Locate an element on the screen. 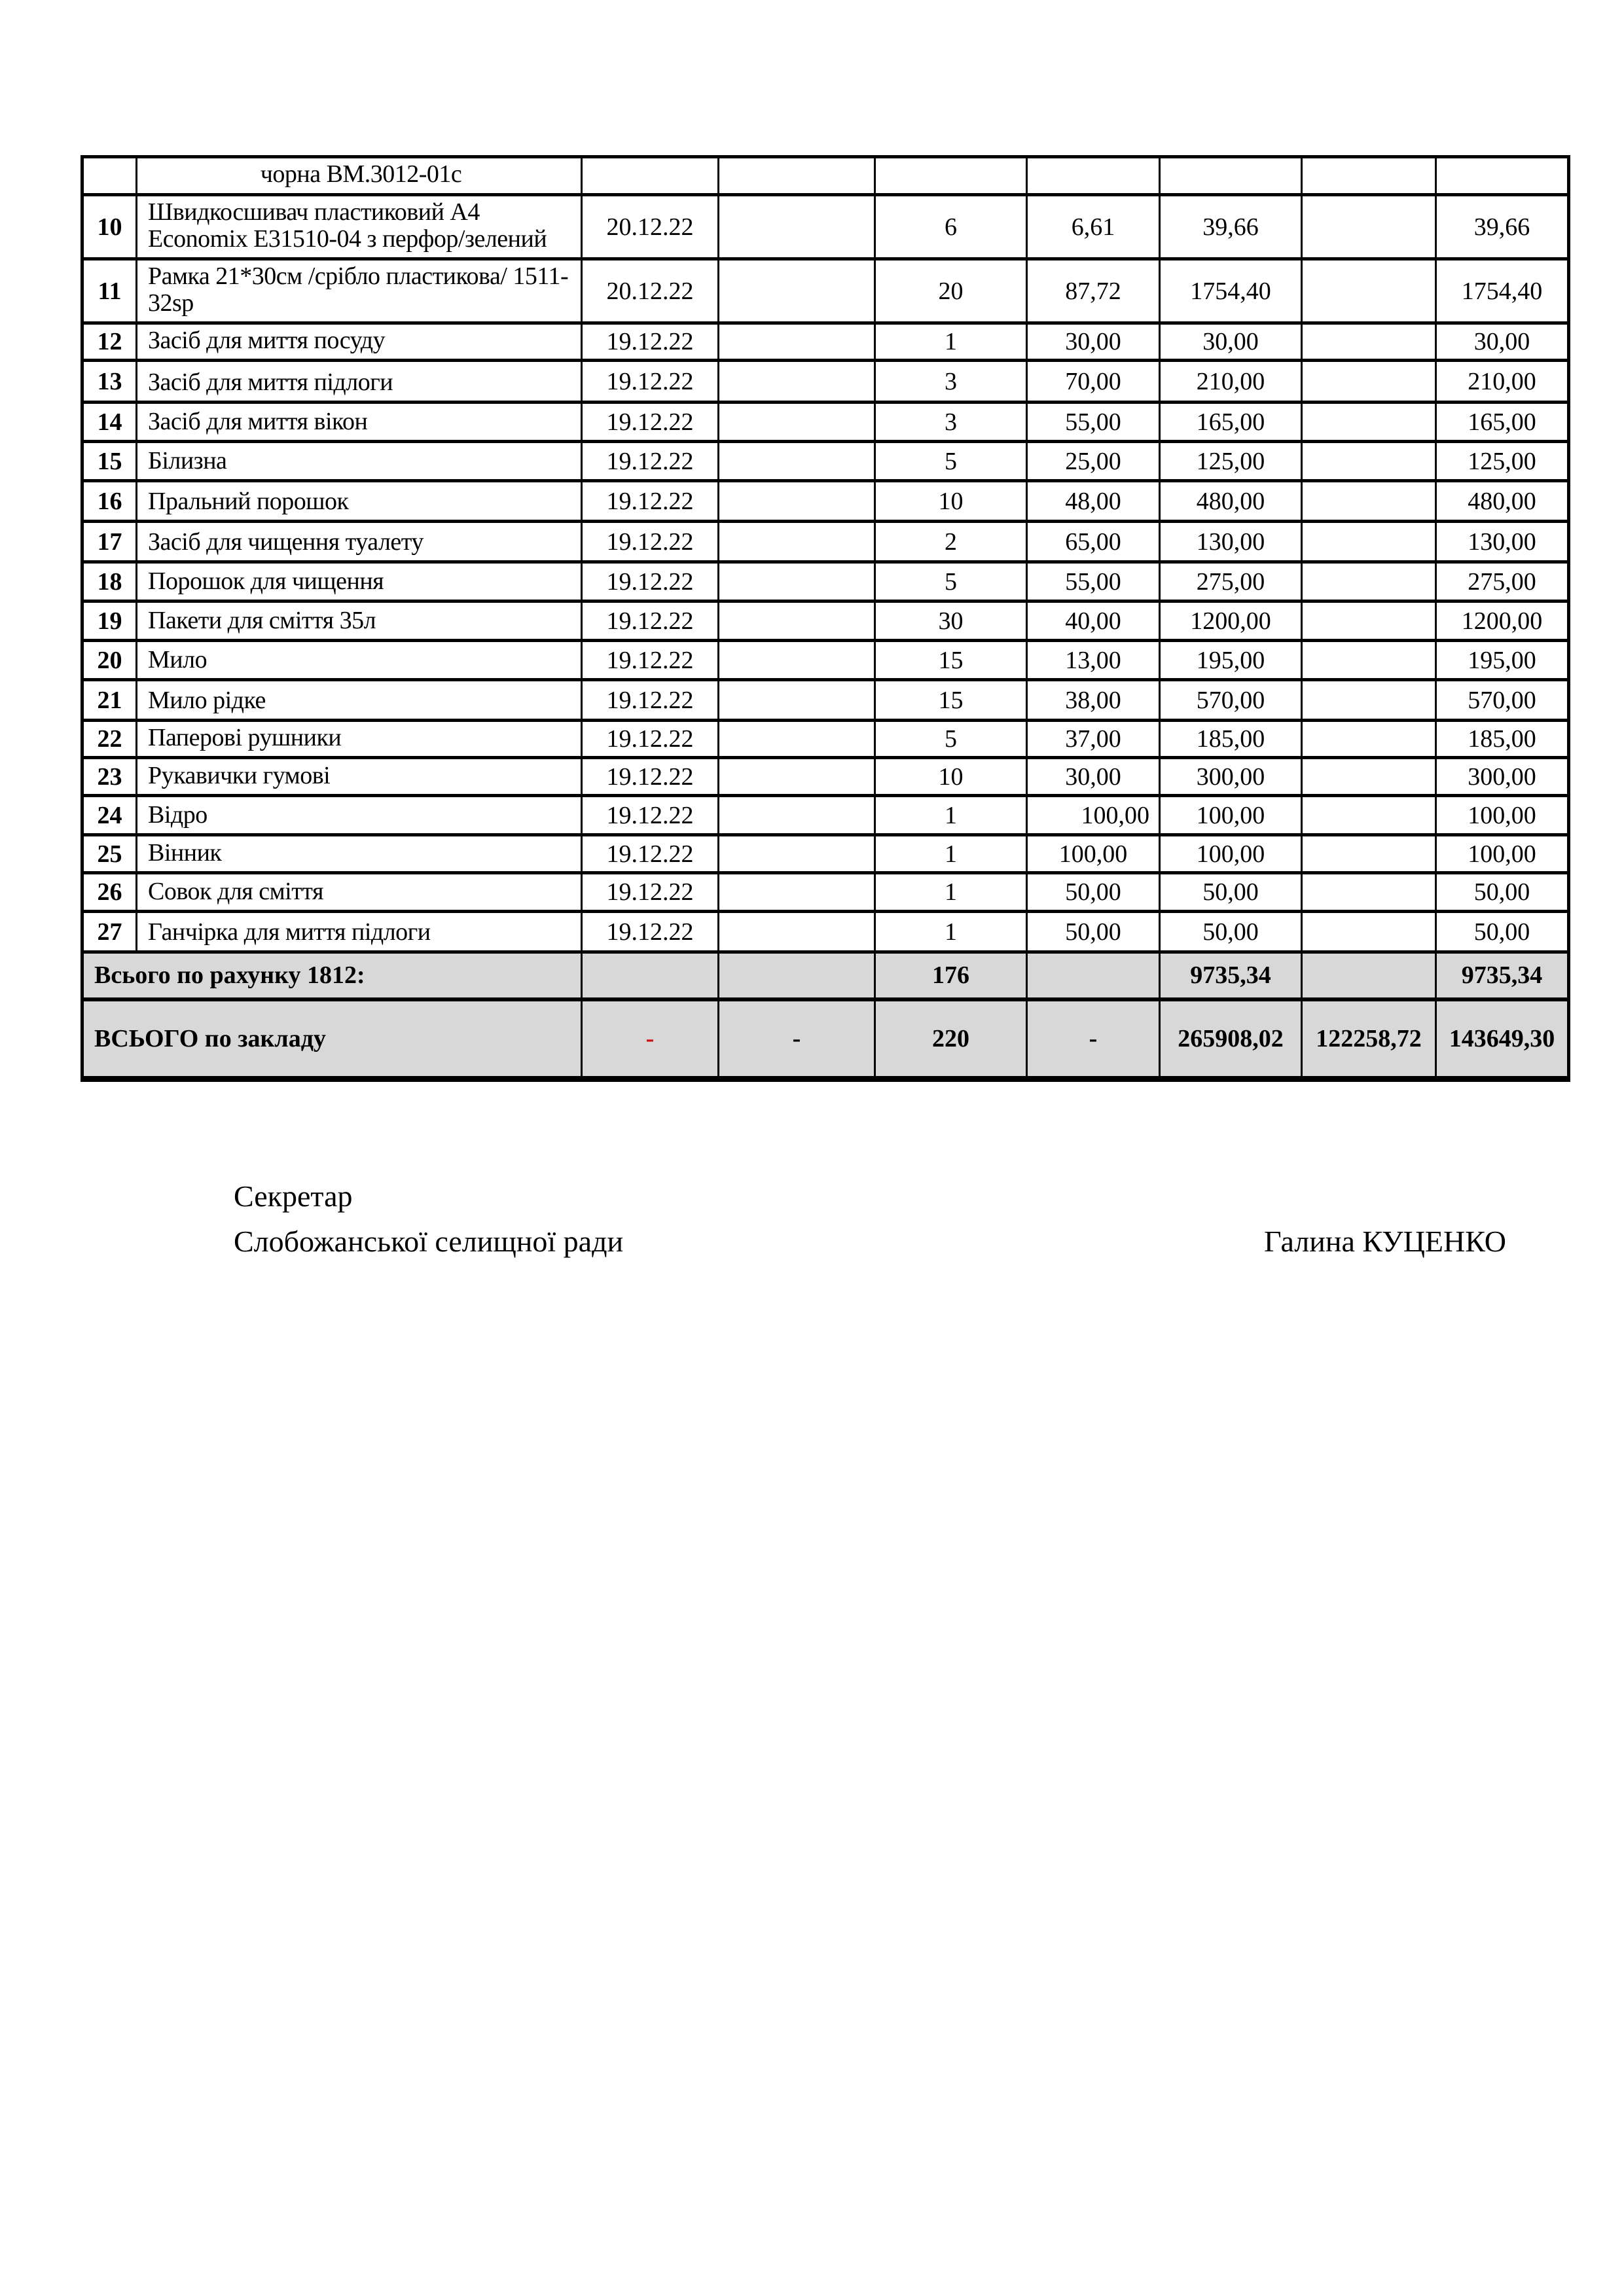 This screenshot has height=2296, width=1624. item-total: 125,00 is located at coordinates (1502, 461).